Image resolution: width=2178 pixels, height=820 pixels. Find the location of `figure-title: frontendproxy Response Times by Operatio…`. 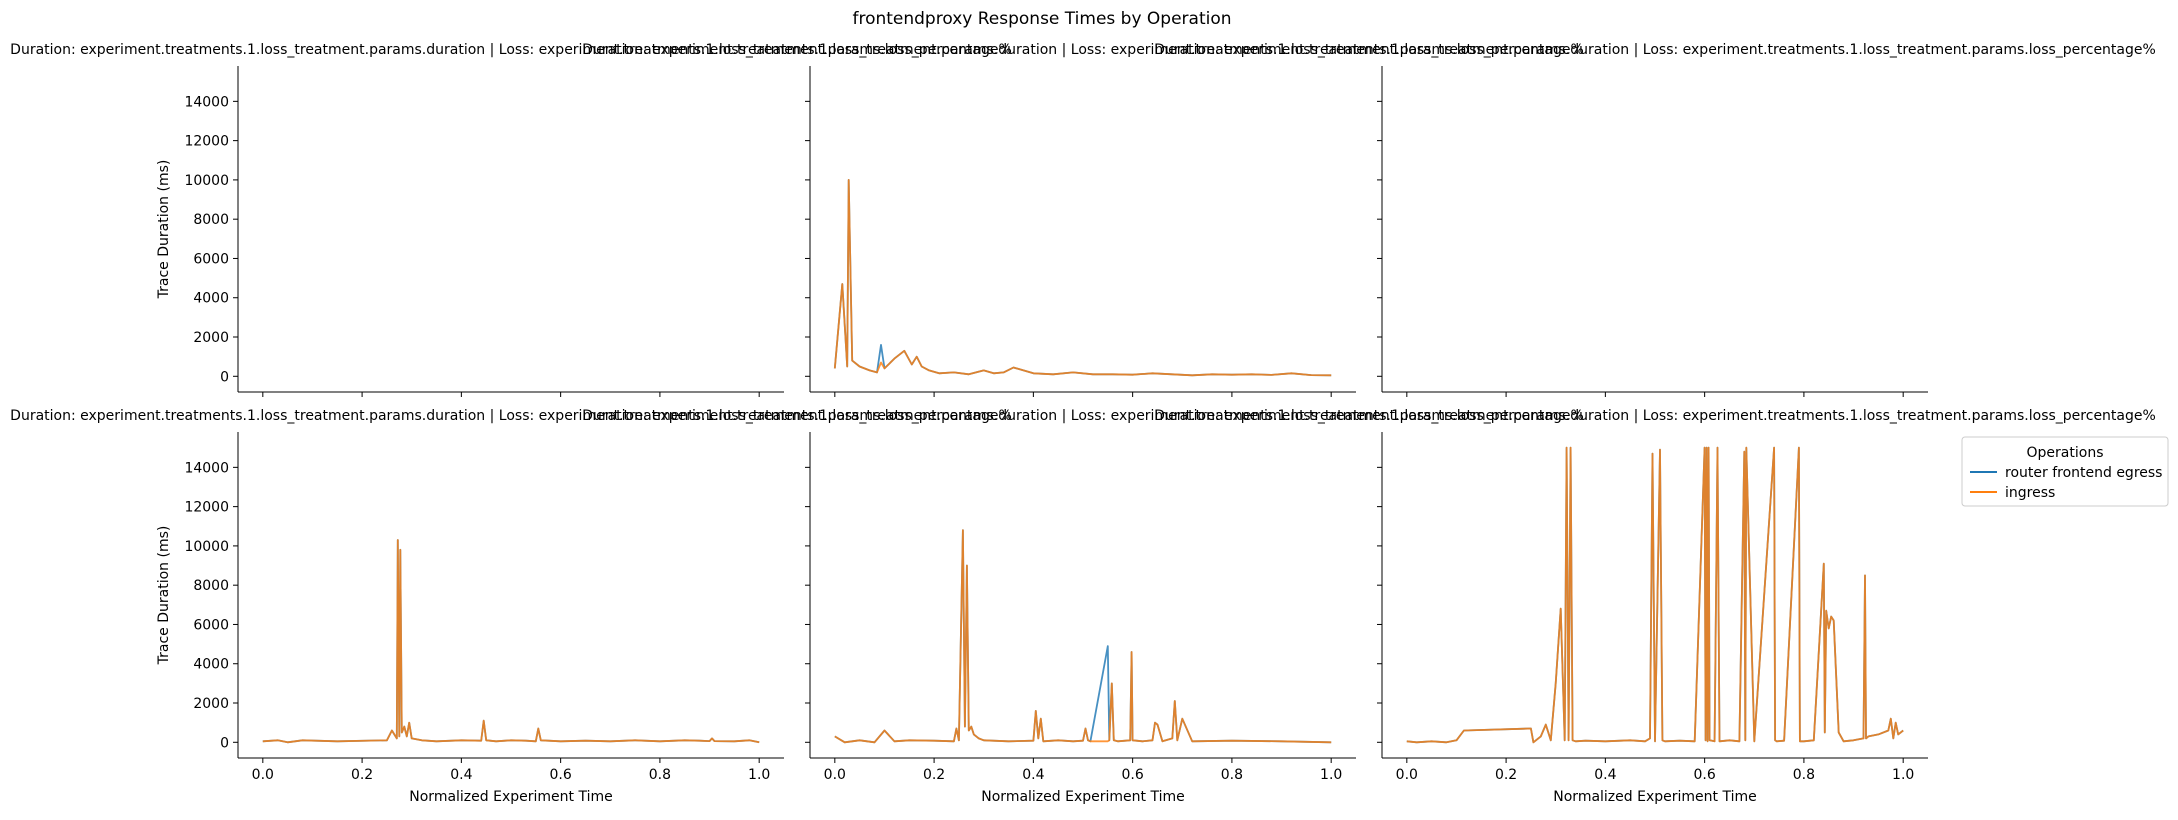

figure-title: frontendproxy Response Times by Operatio… is located at coordinates (1041, 19).